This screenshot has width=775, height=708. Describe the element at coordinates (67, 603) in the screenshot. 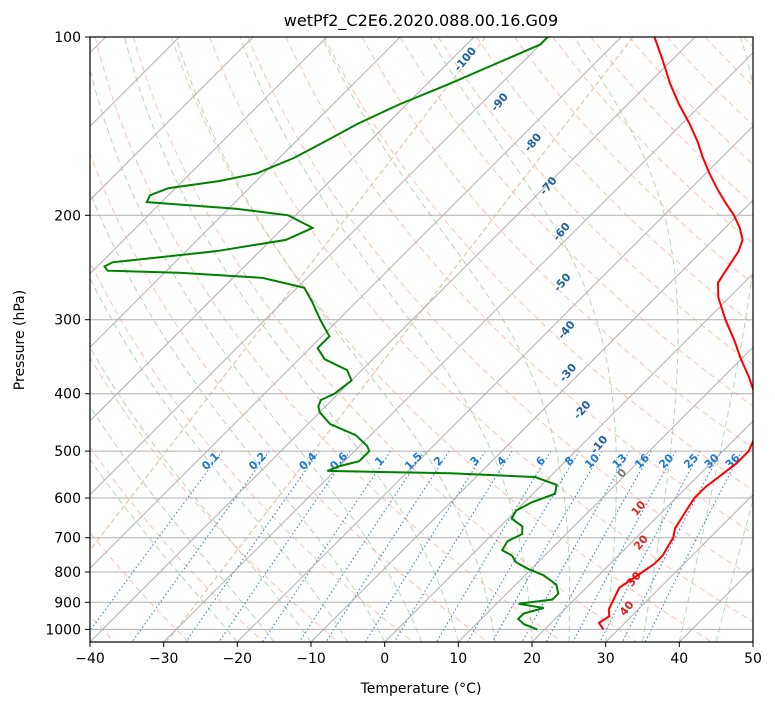

I see `y-tick-label: 900` at that location.